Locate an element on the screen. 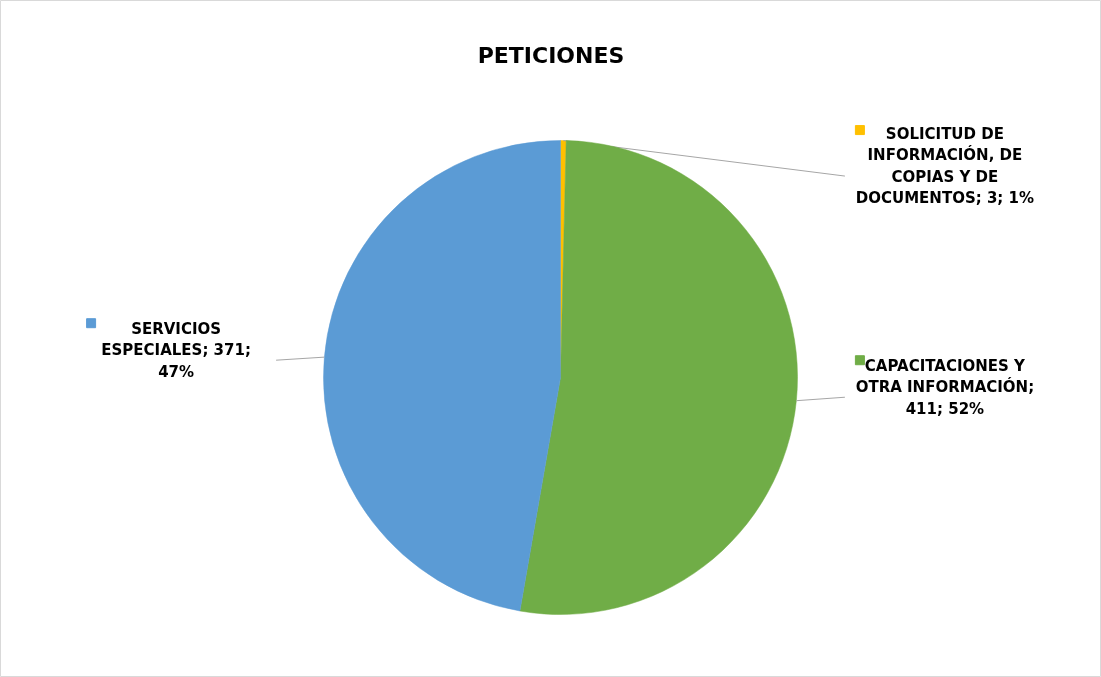 The width and height of the screenshot is (1101, 677). legend-label: SERVICIOS ESPECIALES; 371; 47% is located at coordinates (176, 350).